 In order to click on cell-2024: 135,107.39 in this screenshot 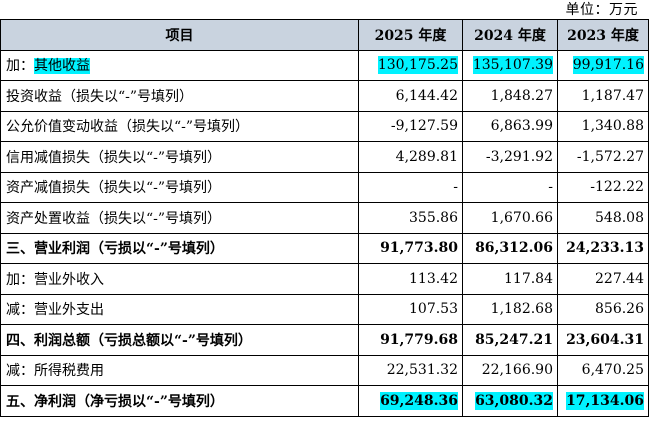, I will do `click(510, 65)`.